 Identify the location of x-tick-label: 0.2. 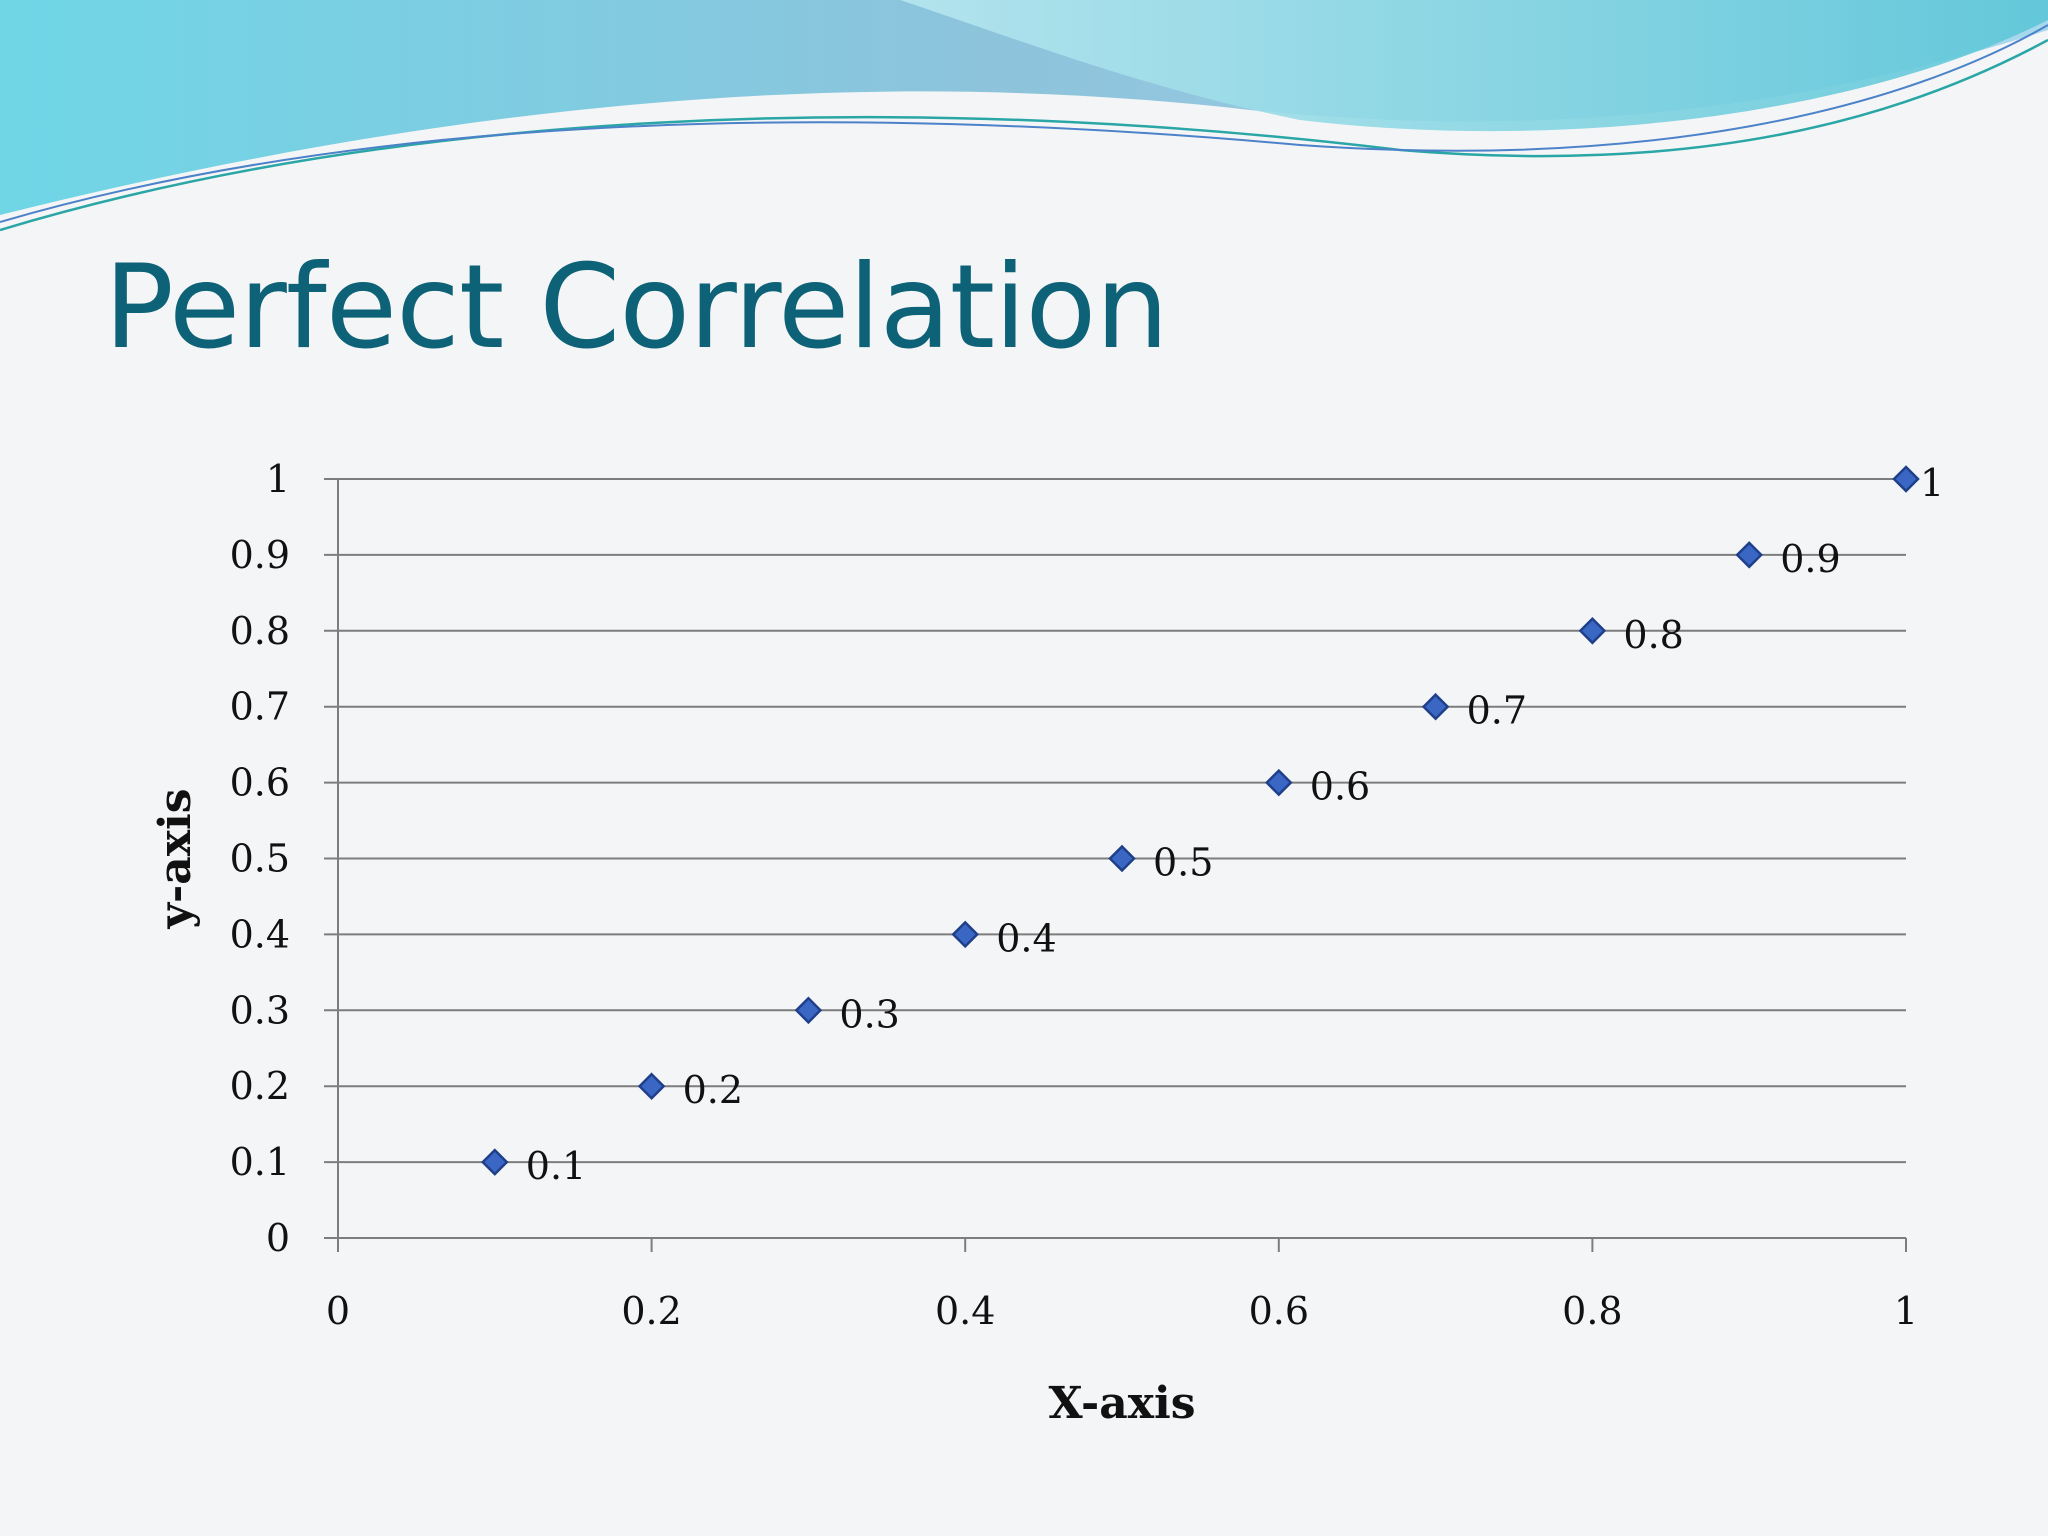
(651, 1311).